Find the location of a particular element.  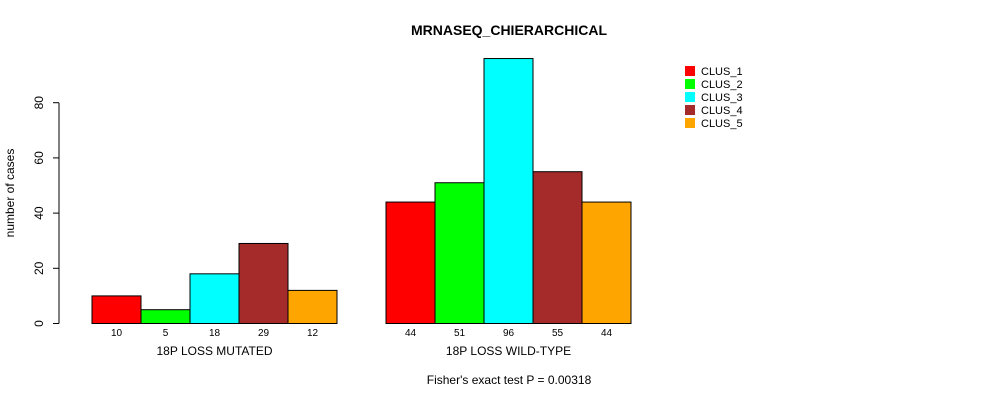

bar-clus_2-wild-type is located at coordinates (459, 253).